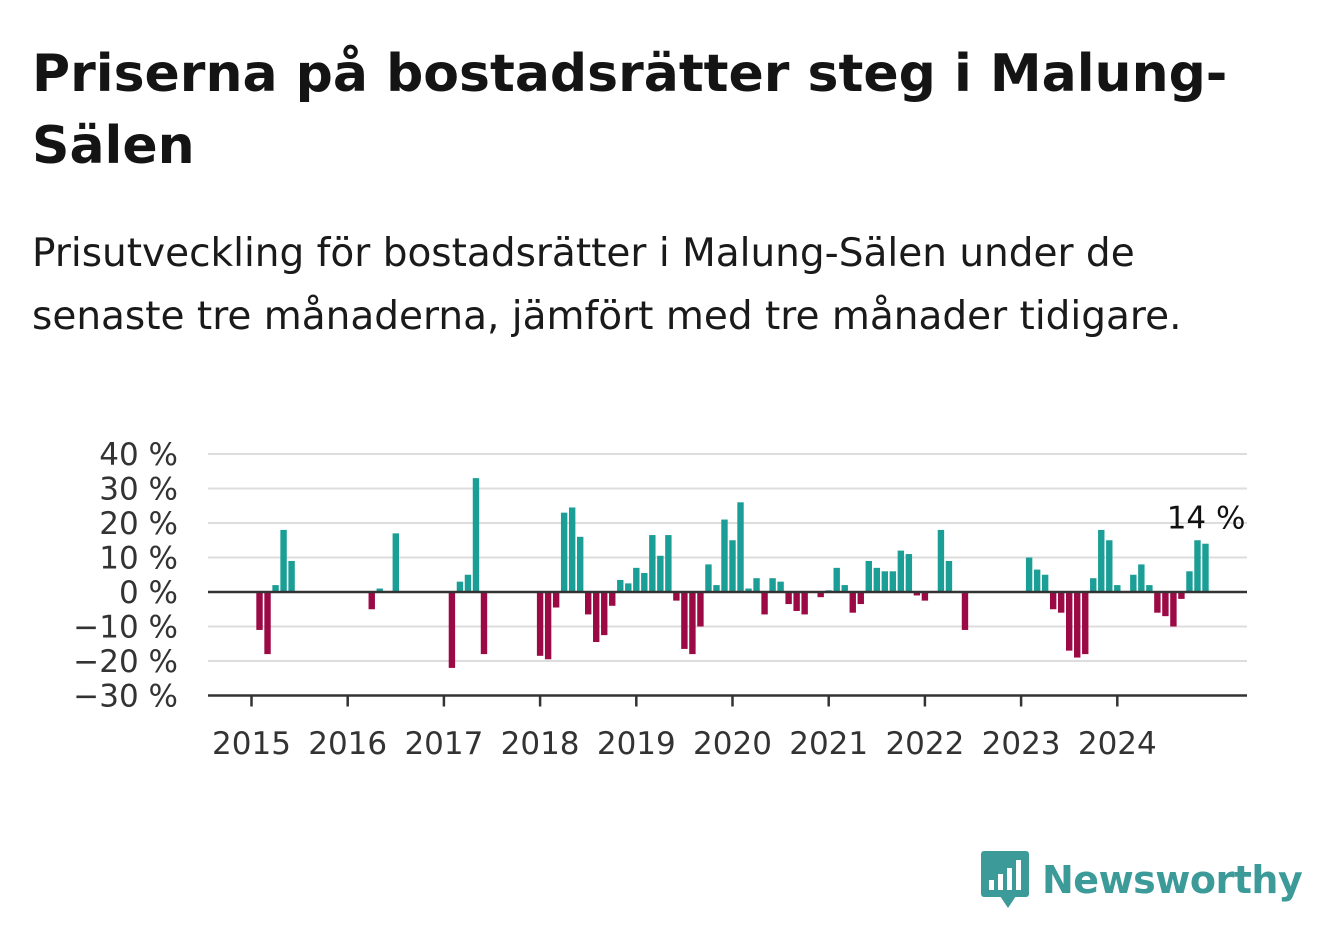 This screenshot has width=1322, height=939. Describe the element at coordinates (138, 490) in the screenshot. I see `y-tick-label: 30 %` at that location.